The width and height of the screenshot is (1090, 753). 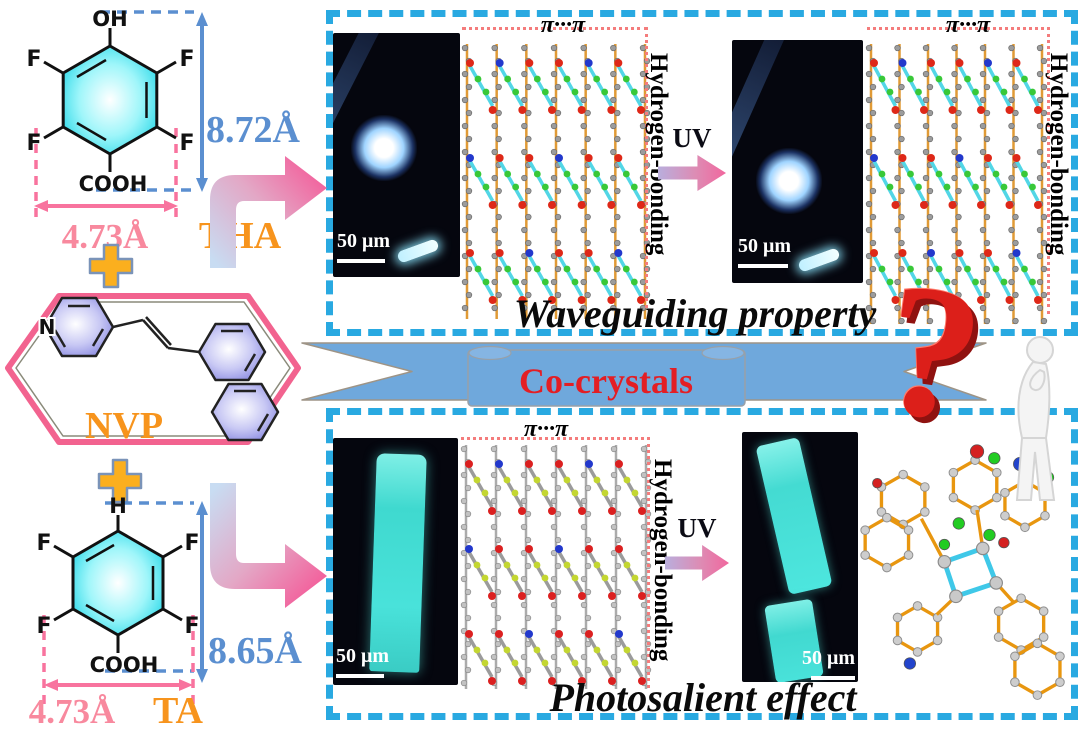 I want to click on tha-structure: OH F F F F COOH 8.72Å 4.73Å THA, so click(x=163, y=132).